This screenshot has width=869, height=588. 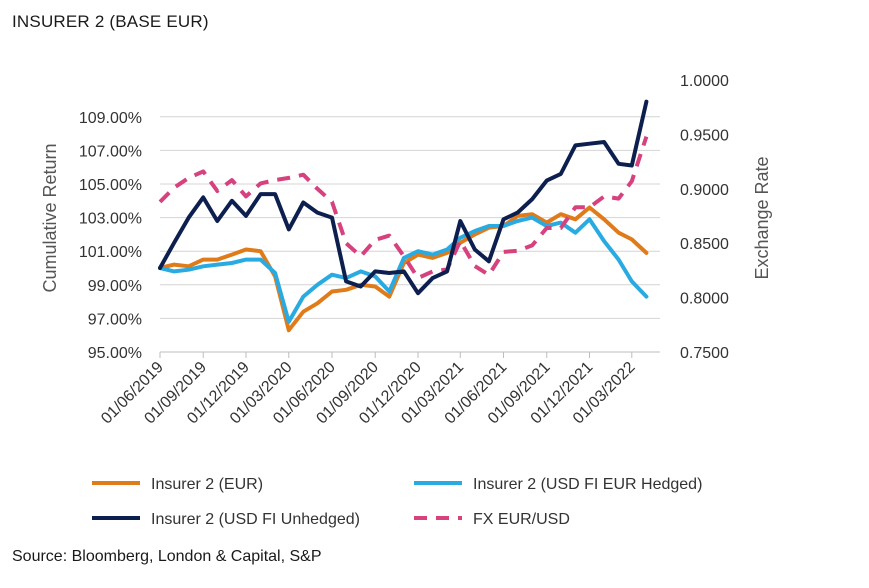 I want to click on right-tick-label: 0.9000, so click(x=704, y=190).